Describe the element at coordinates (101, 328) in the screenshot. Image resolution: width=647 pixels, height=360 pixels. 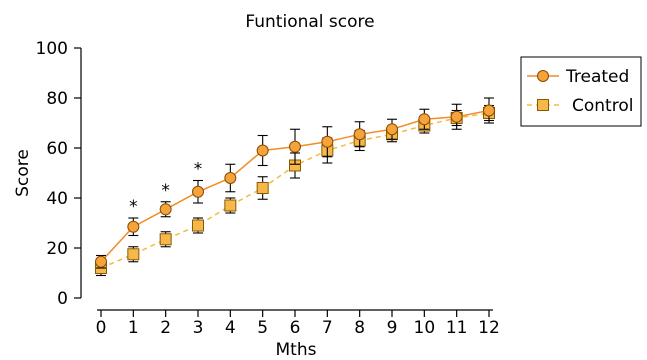
I see `x-tick-label: 0` at that location.